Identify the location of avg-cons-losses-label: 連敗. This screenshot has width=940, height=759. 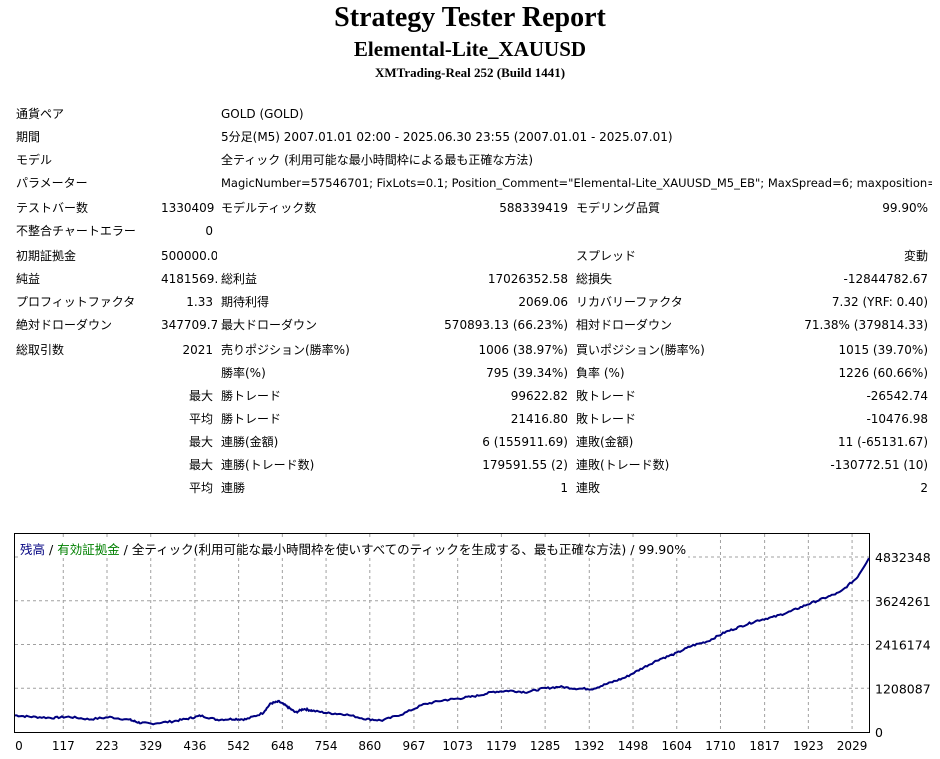
(588, 487).